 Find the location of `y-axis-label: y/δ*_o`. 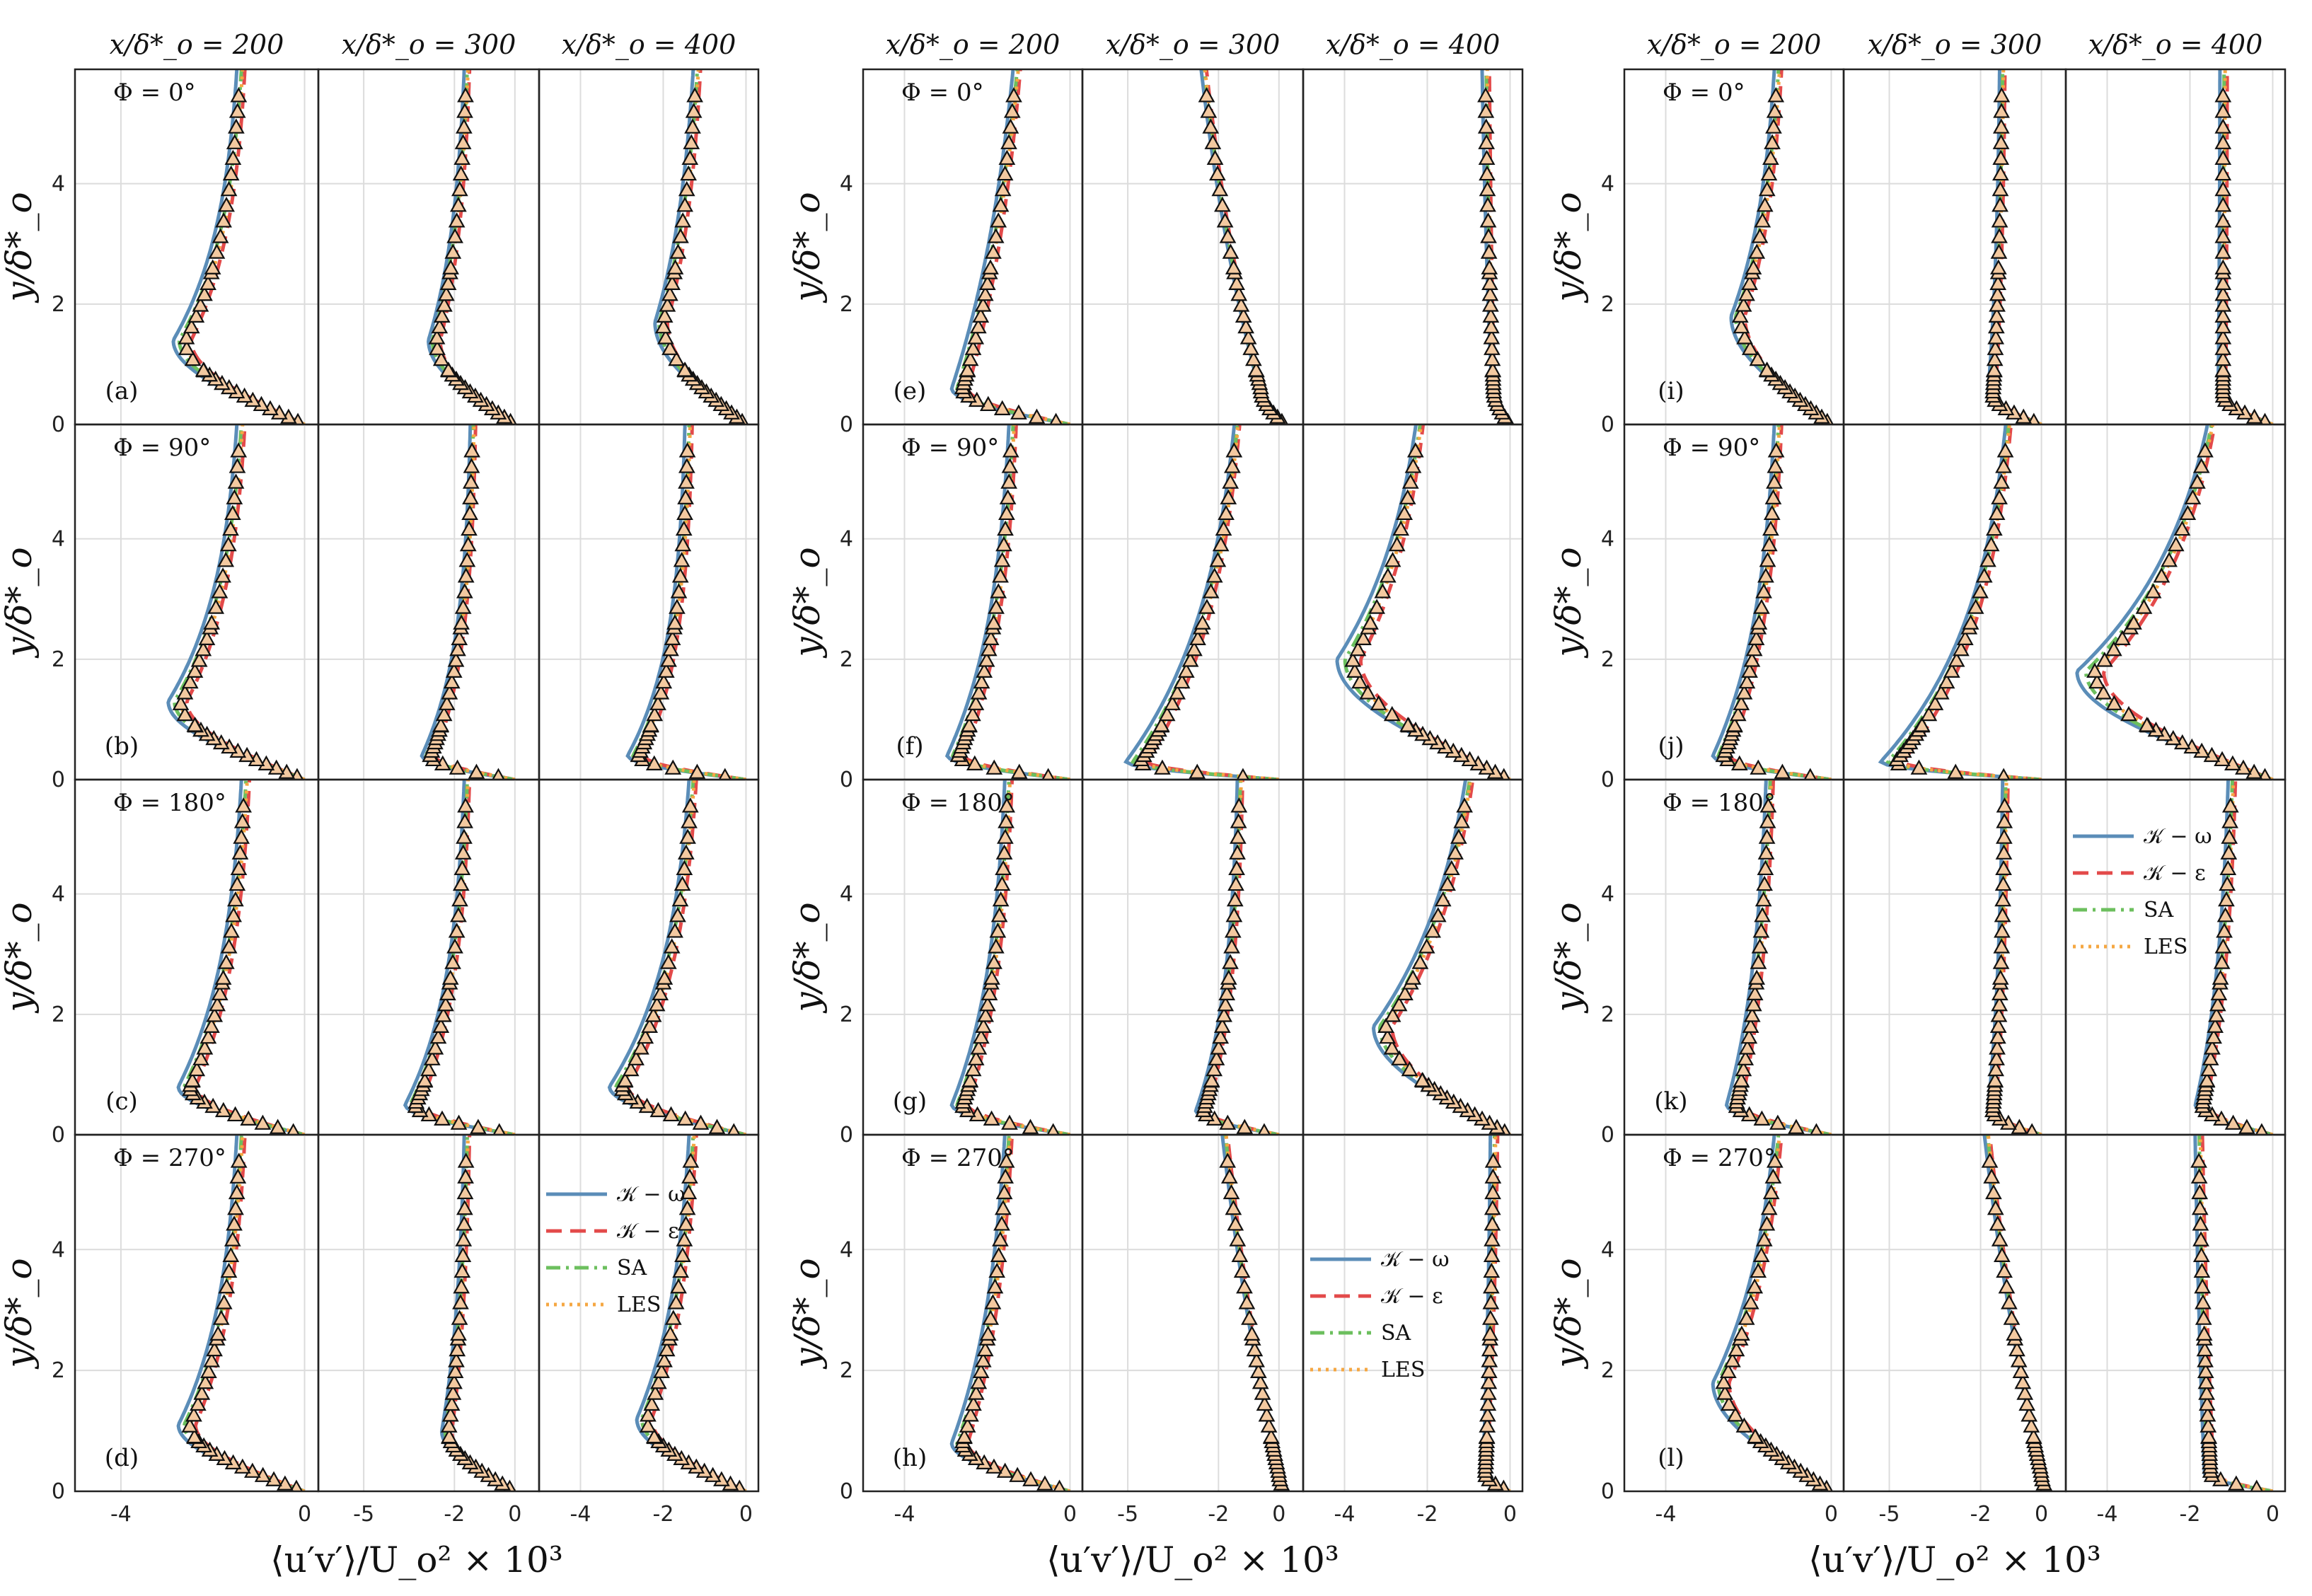

y-axis-label: y/δ*_o is located at coordinates (807, 602).